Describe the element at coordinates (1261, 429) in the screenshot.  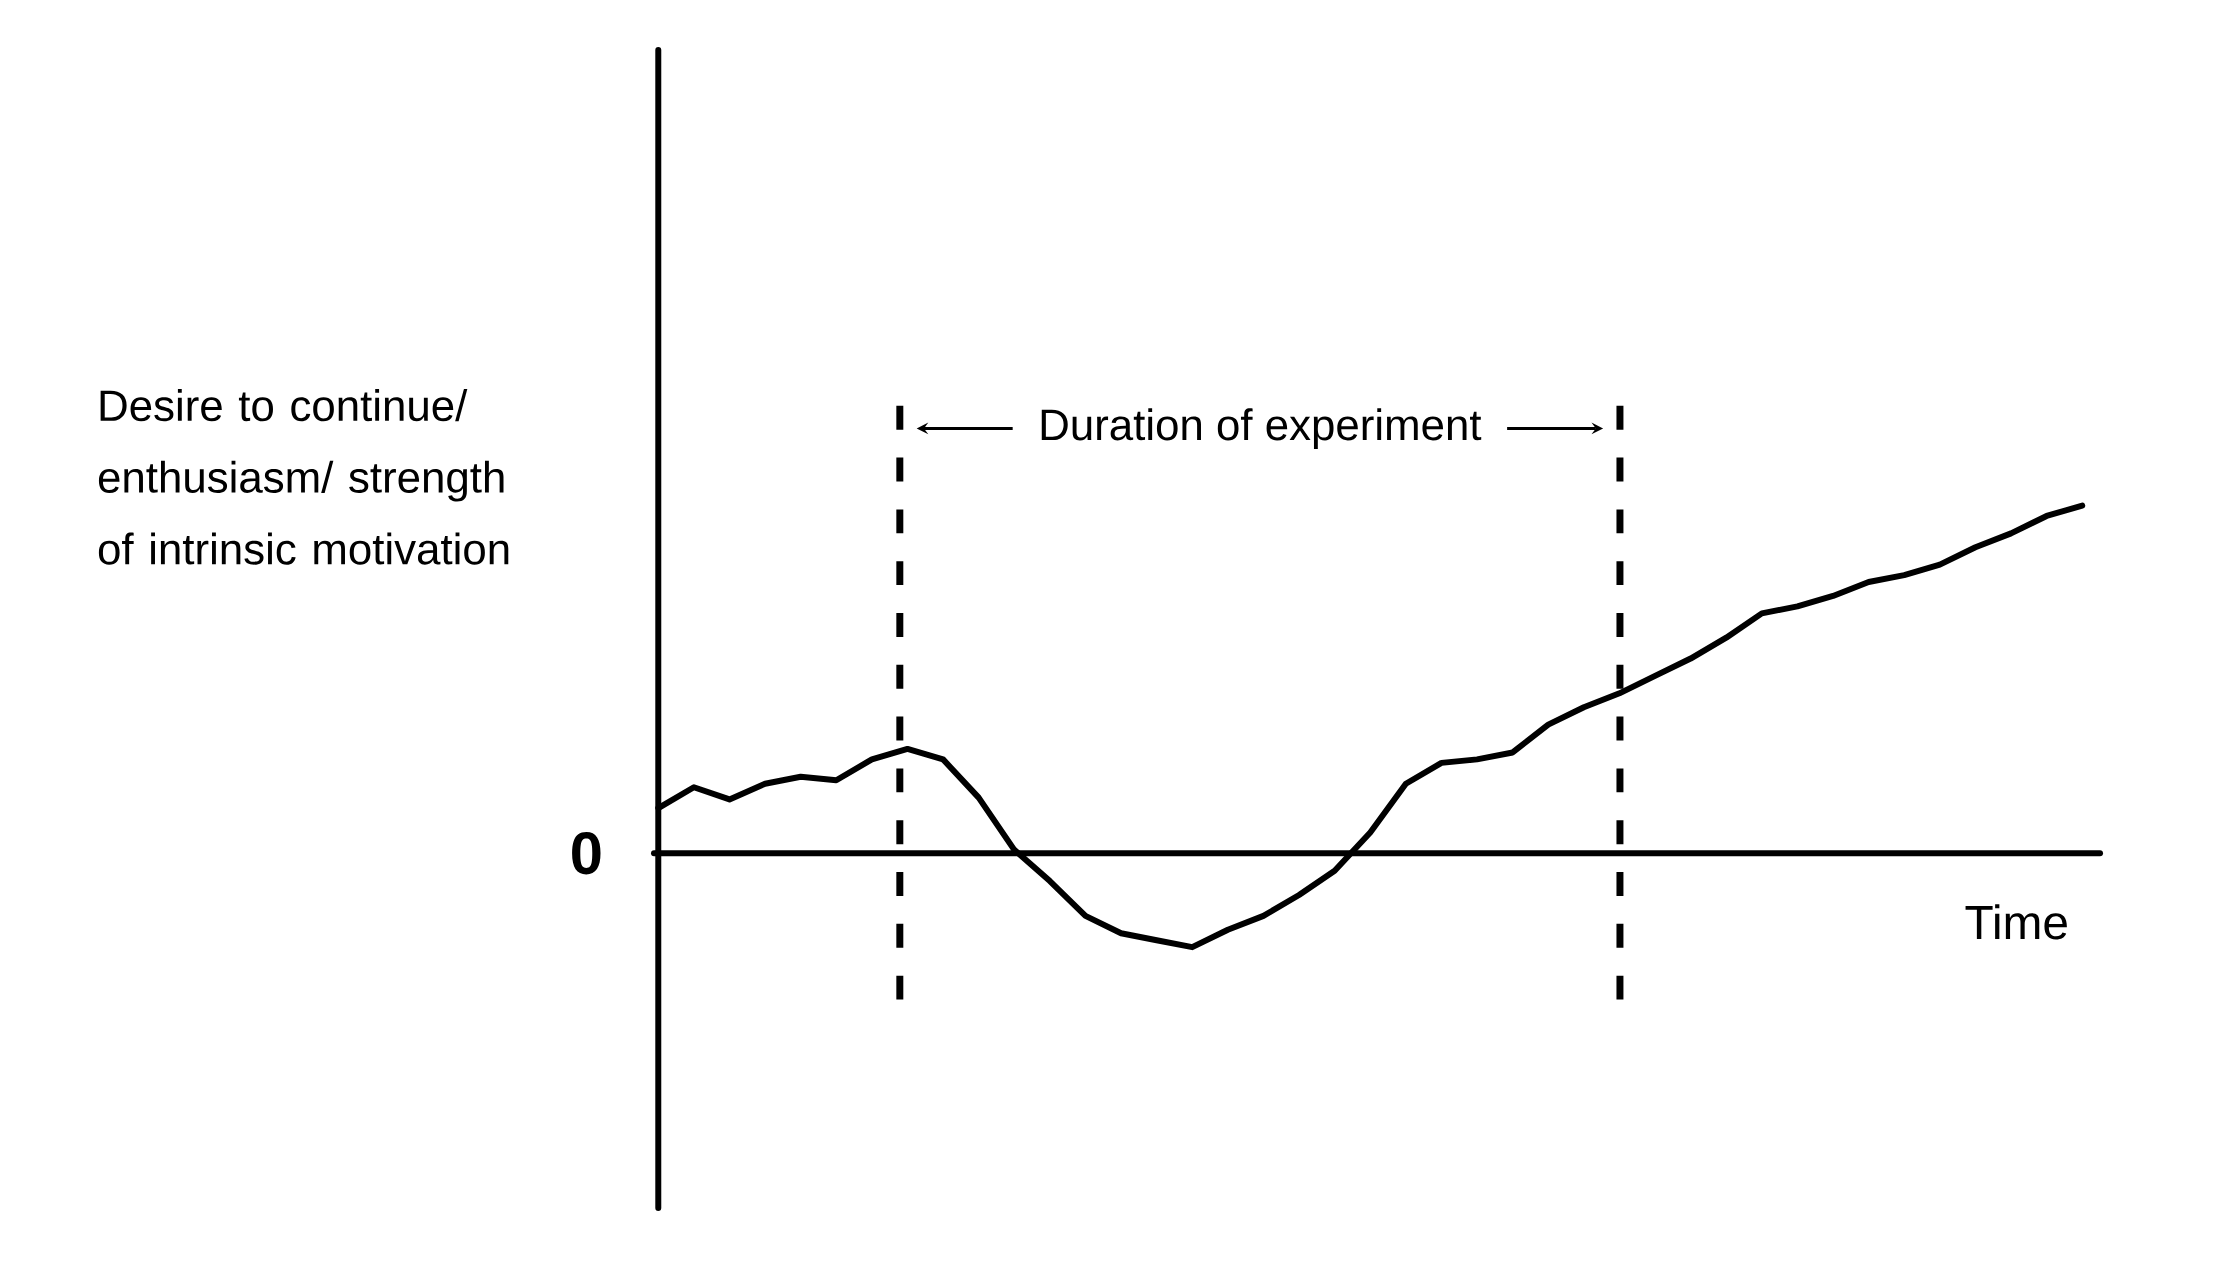
I see `text: Duration of experiment` at that location.